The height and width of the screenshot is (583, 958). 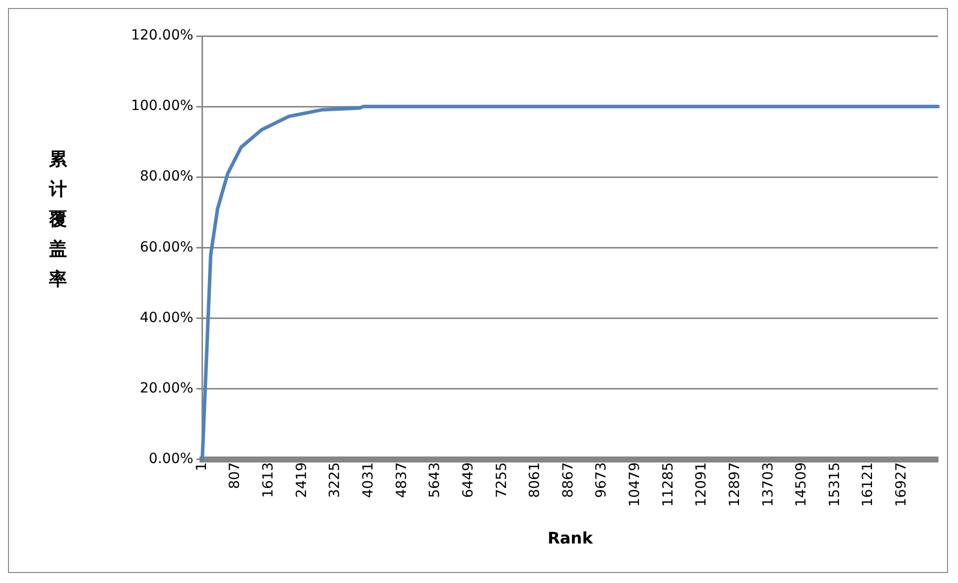 I want to click on x-tick-label: 10479, so click(x=635, y=484).